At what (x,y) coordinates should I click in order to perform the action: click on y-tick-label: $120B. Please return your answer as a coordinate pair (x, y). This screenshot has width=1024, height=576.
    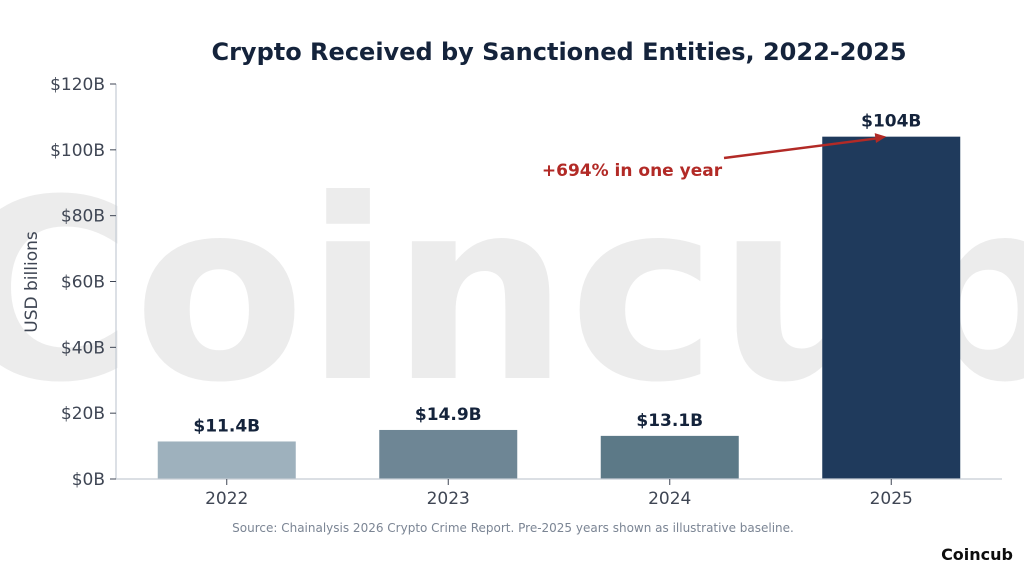
    Looking at the image, I should click on (77, 85).